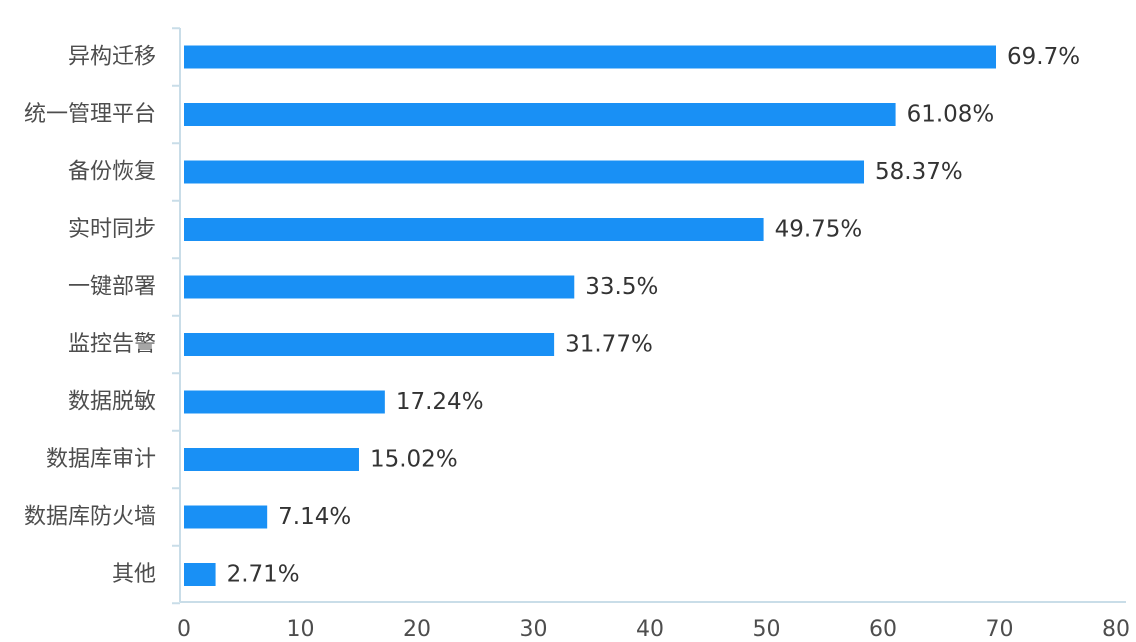 This screenshot has height=642, width=1136. I want to click on x-tick-label: 30, so click(534, 629).